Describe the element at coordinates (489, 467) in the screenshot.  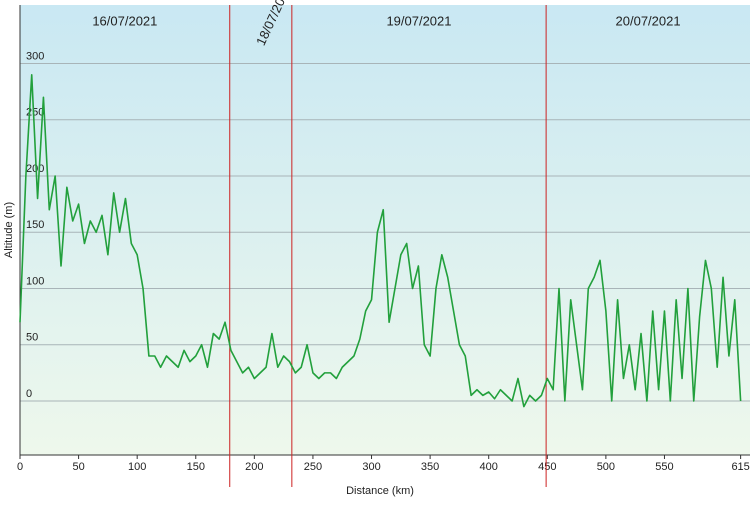
I see `x-tick-label: 400` at that location.